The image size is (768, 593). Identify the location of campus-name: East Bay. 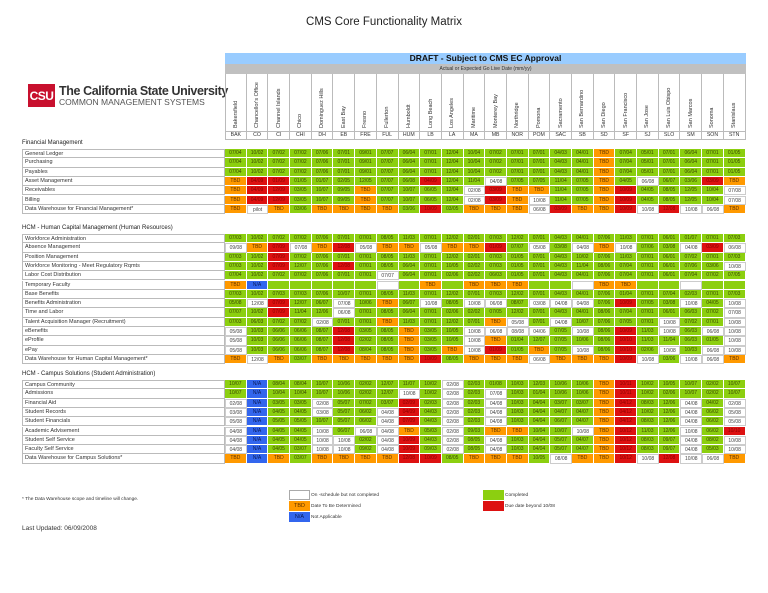
(343, 116).